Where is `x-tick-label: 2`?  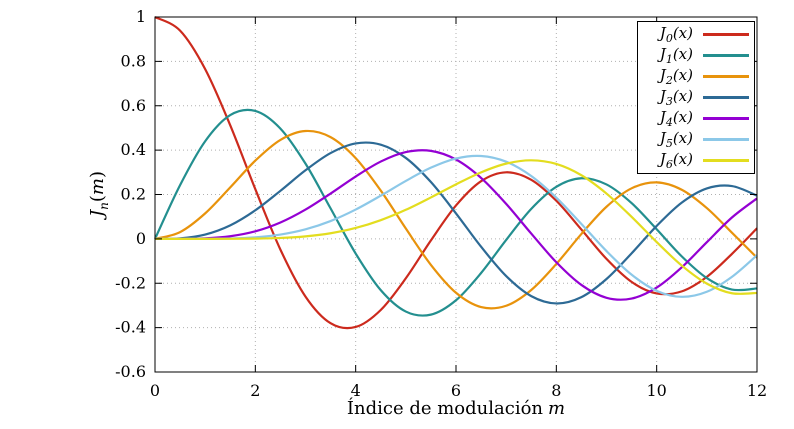 x-tick-label: 2 is located at coordinates (255, 390).